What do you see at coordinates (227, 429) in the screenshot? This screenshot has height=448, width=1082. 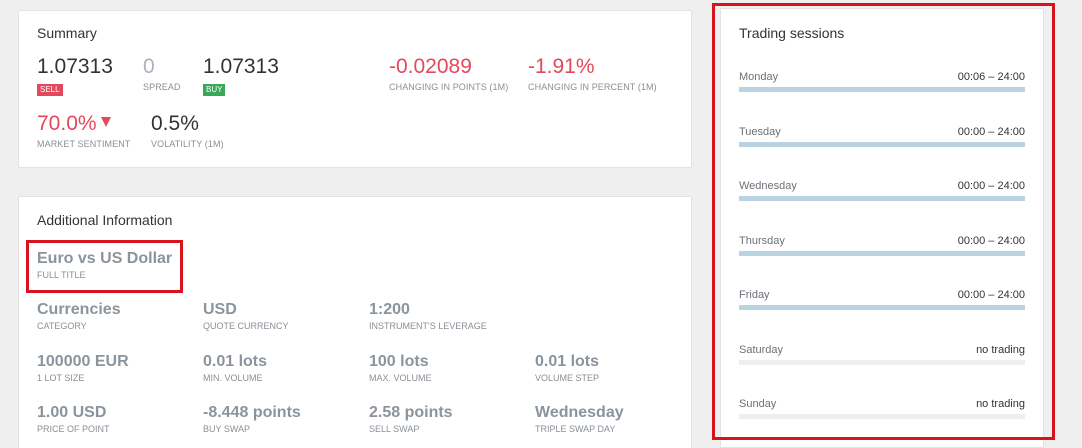 I see `info-label: BUY SWAP` at bounding box center [227, 429].